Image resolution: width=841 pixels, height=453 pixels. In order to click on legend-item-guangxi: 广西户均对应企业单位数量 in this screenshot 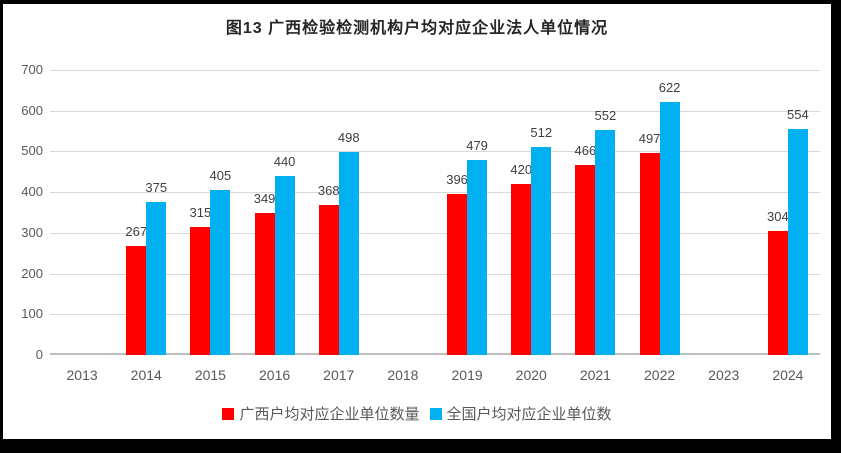, I will do `click(321, 413)`.